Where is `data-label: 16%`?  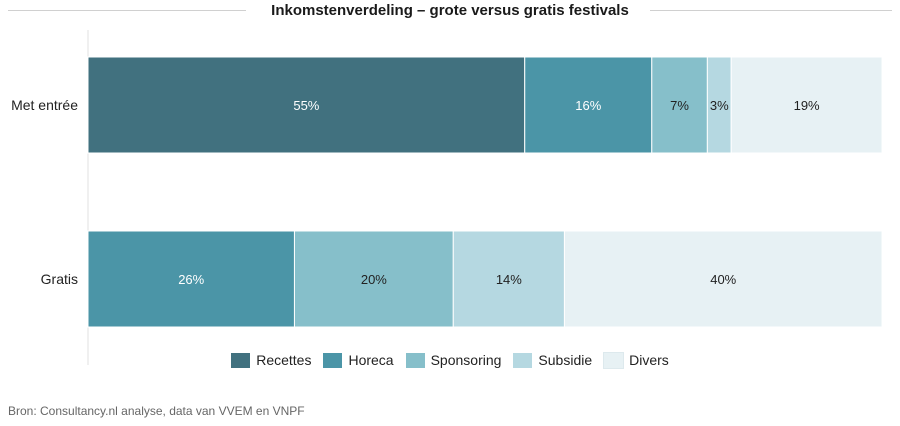
data-label: 16% is located at coordinates (588, 105).